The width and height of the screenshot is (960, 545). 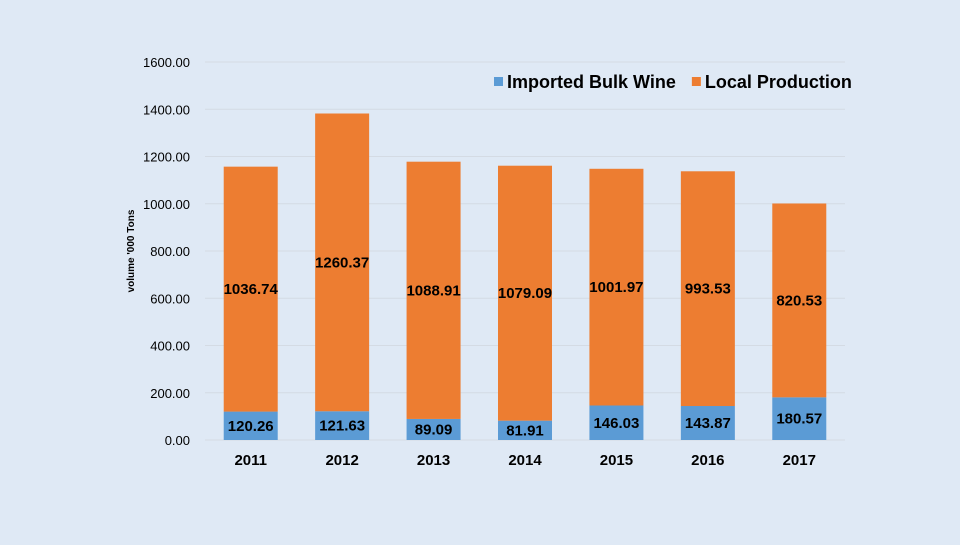 I want to click on data-label: 180.57, so click(x=799, y=419).